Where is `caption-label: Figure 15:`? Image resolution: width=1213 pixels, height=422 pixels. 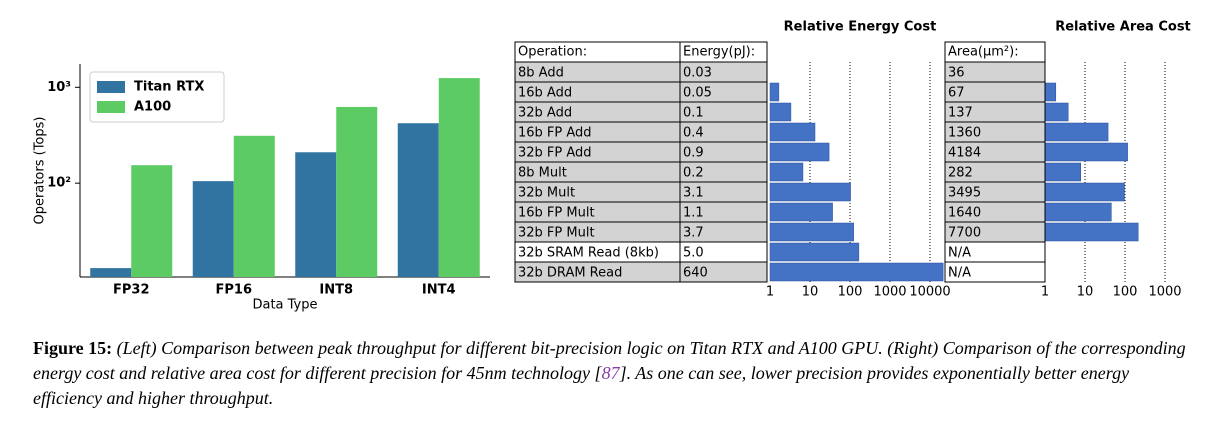
caption-label: Figure 15: is located at coordinates (73, 348).